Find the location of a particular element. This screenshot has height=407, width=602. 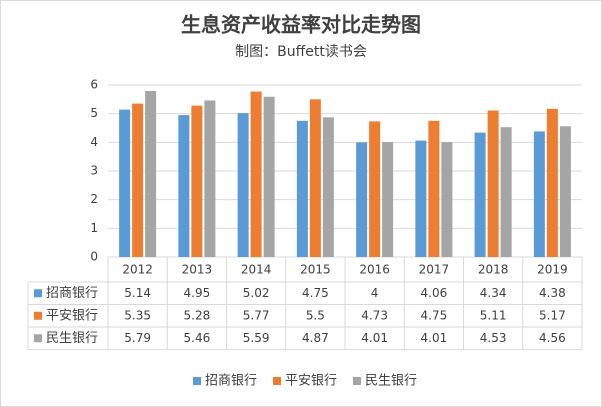

table-row-label: 平安银行 is located at coordinates (72, 315).